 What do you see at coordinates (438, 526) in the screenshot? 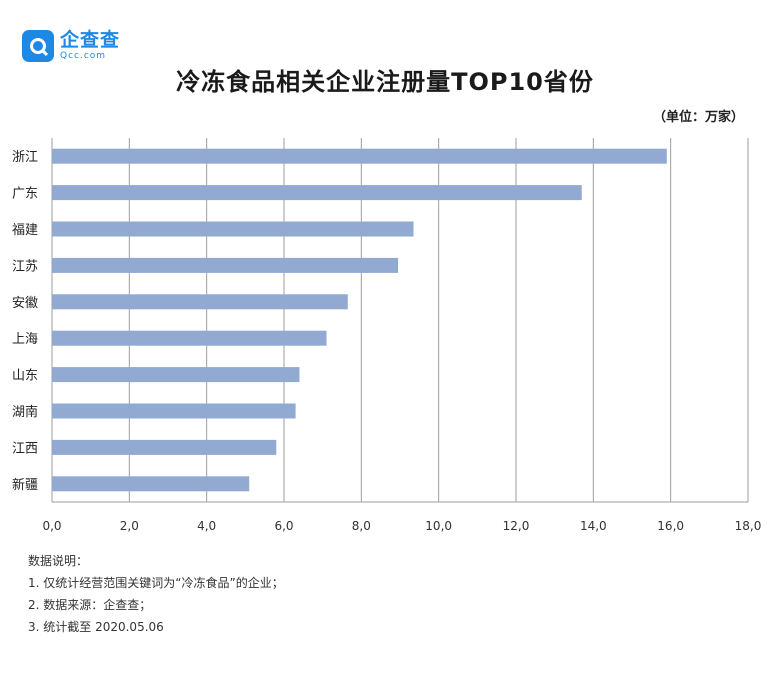
I see `x-tick-label: 10,0` at bounding box center [438, 526].